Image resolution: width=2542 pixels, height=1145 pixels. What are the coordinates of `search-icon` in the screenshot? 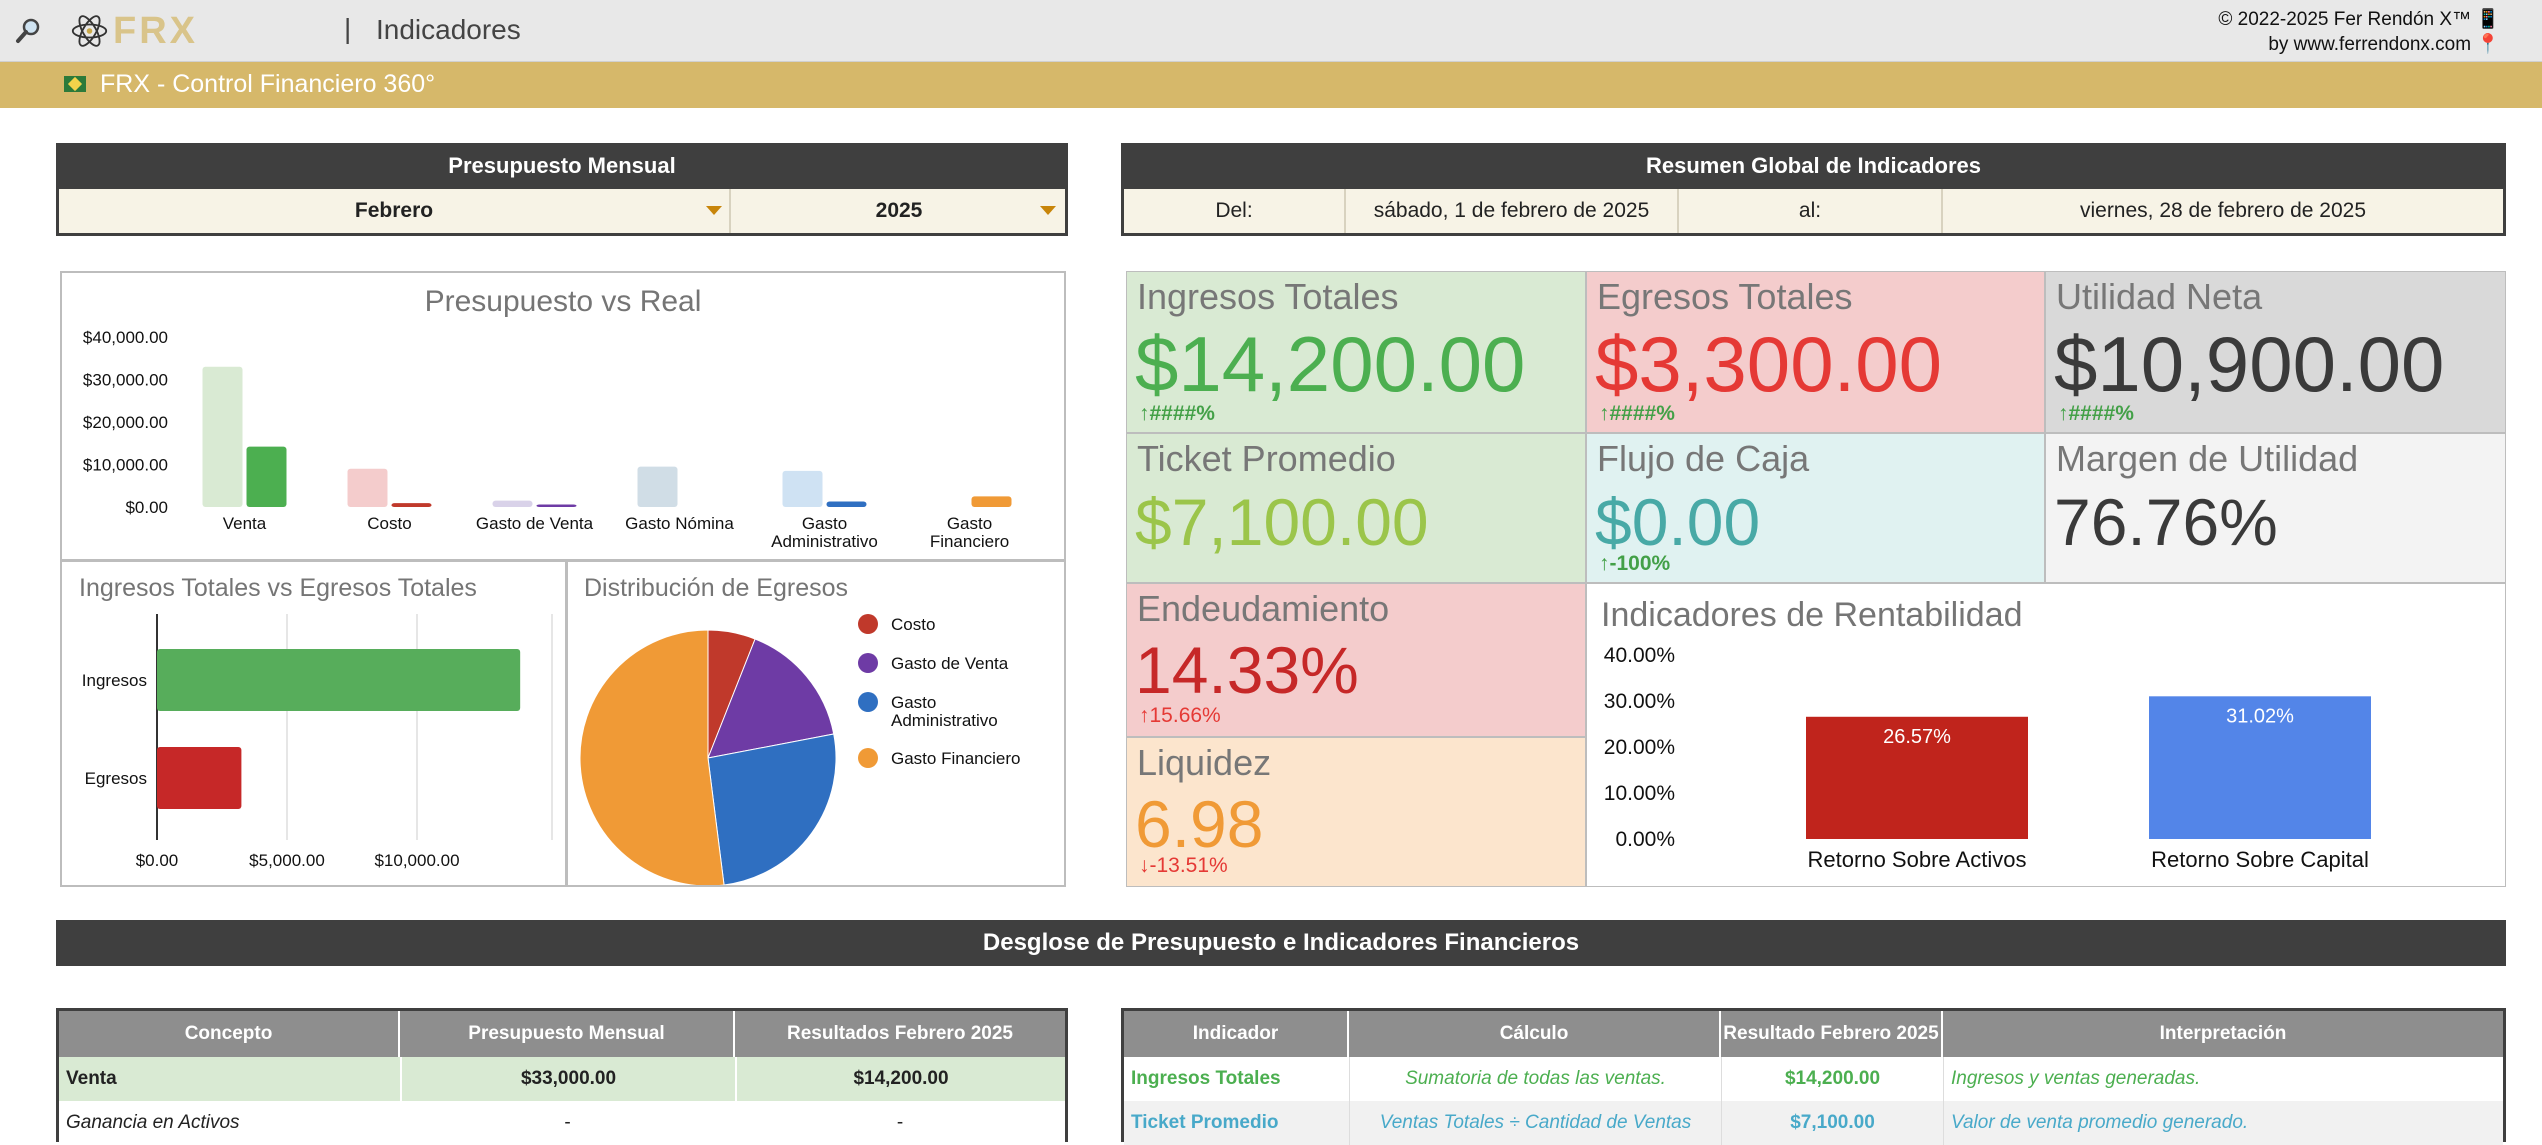 It's located at (29, 31).